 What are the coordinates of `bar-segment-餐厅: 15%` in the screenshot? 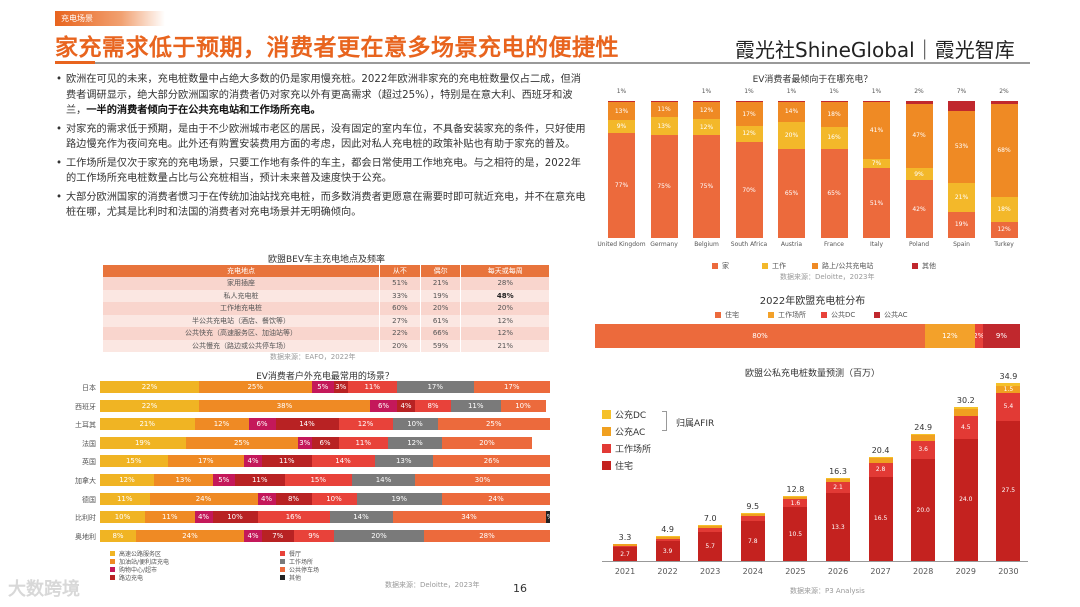 It's located at (318, 480).